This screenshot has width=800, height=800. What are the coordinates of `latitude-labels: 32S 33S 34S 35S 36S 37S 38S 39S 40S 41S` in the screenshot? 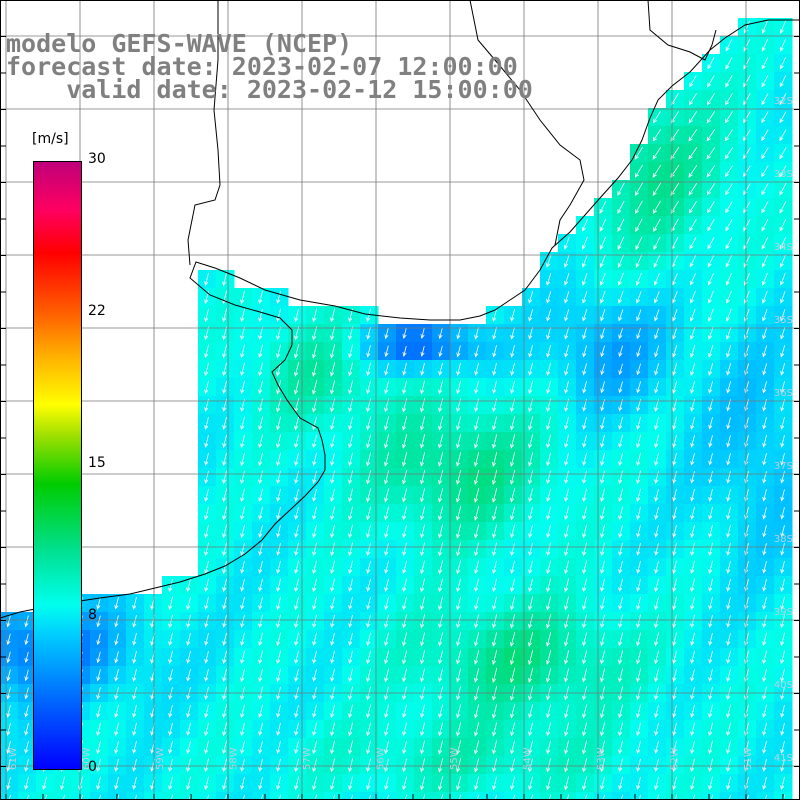 It's located at (783, 430).